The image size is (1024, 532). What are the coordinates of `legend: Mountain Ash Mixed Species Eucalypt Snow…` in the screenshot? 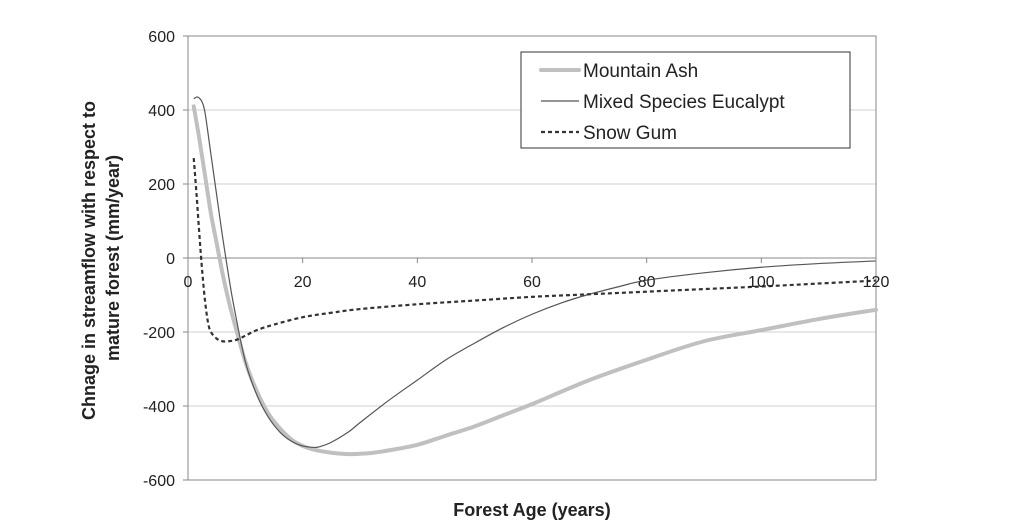 It's located at (685, 100).